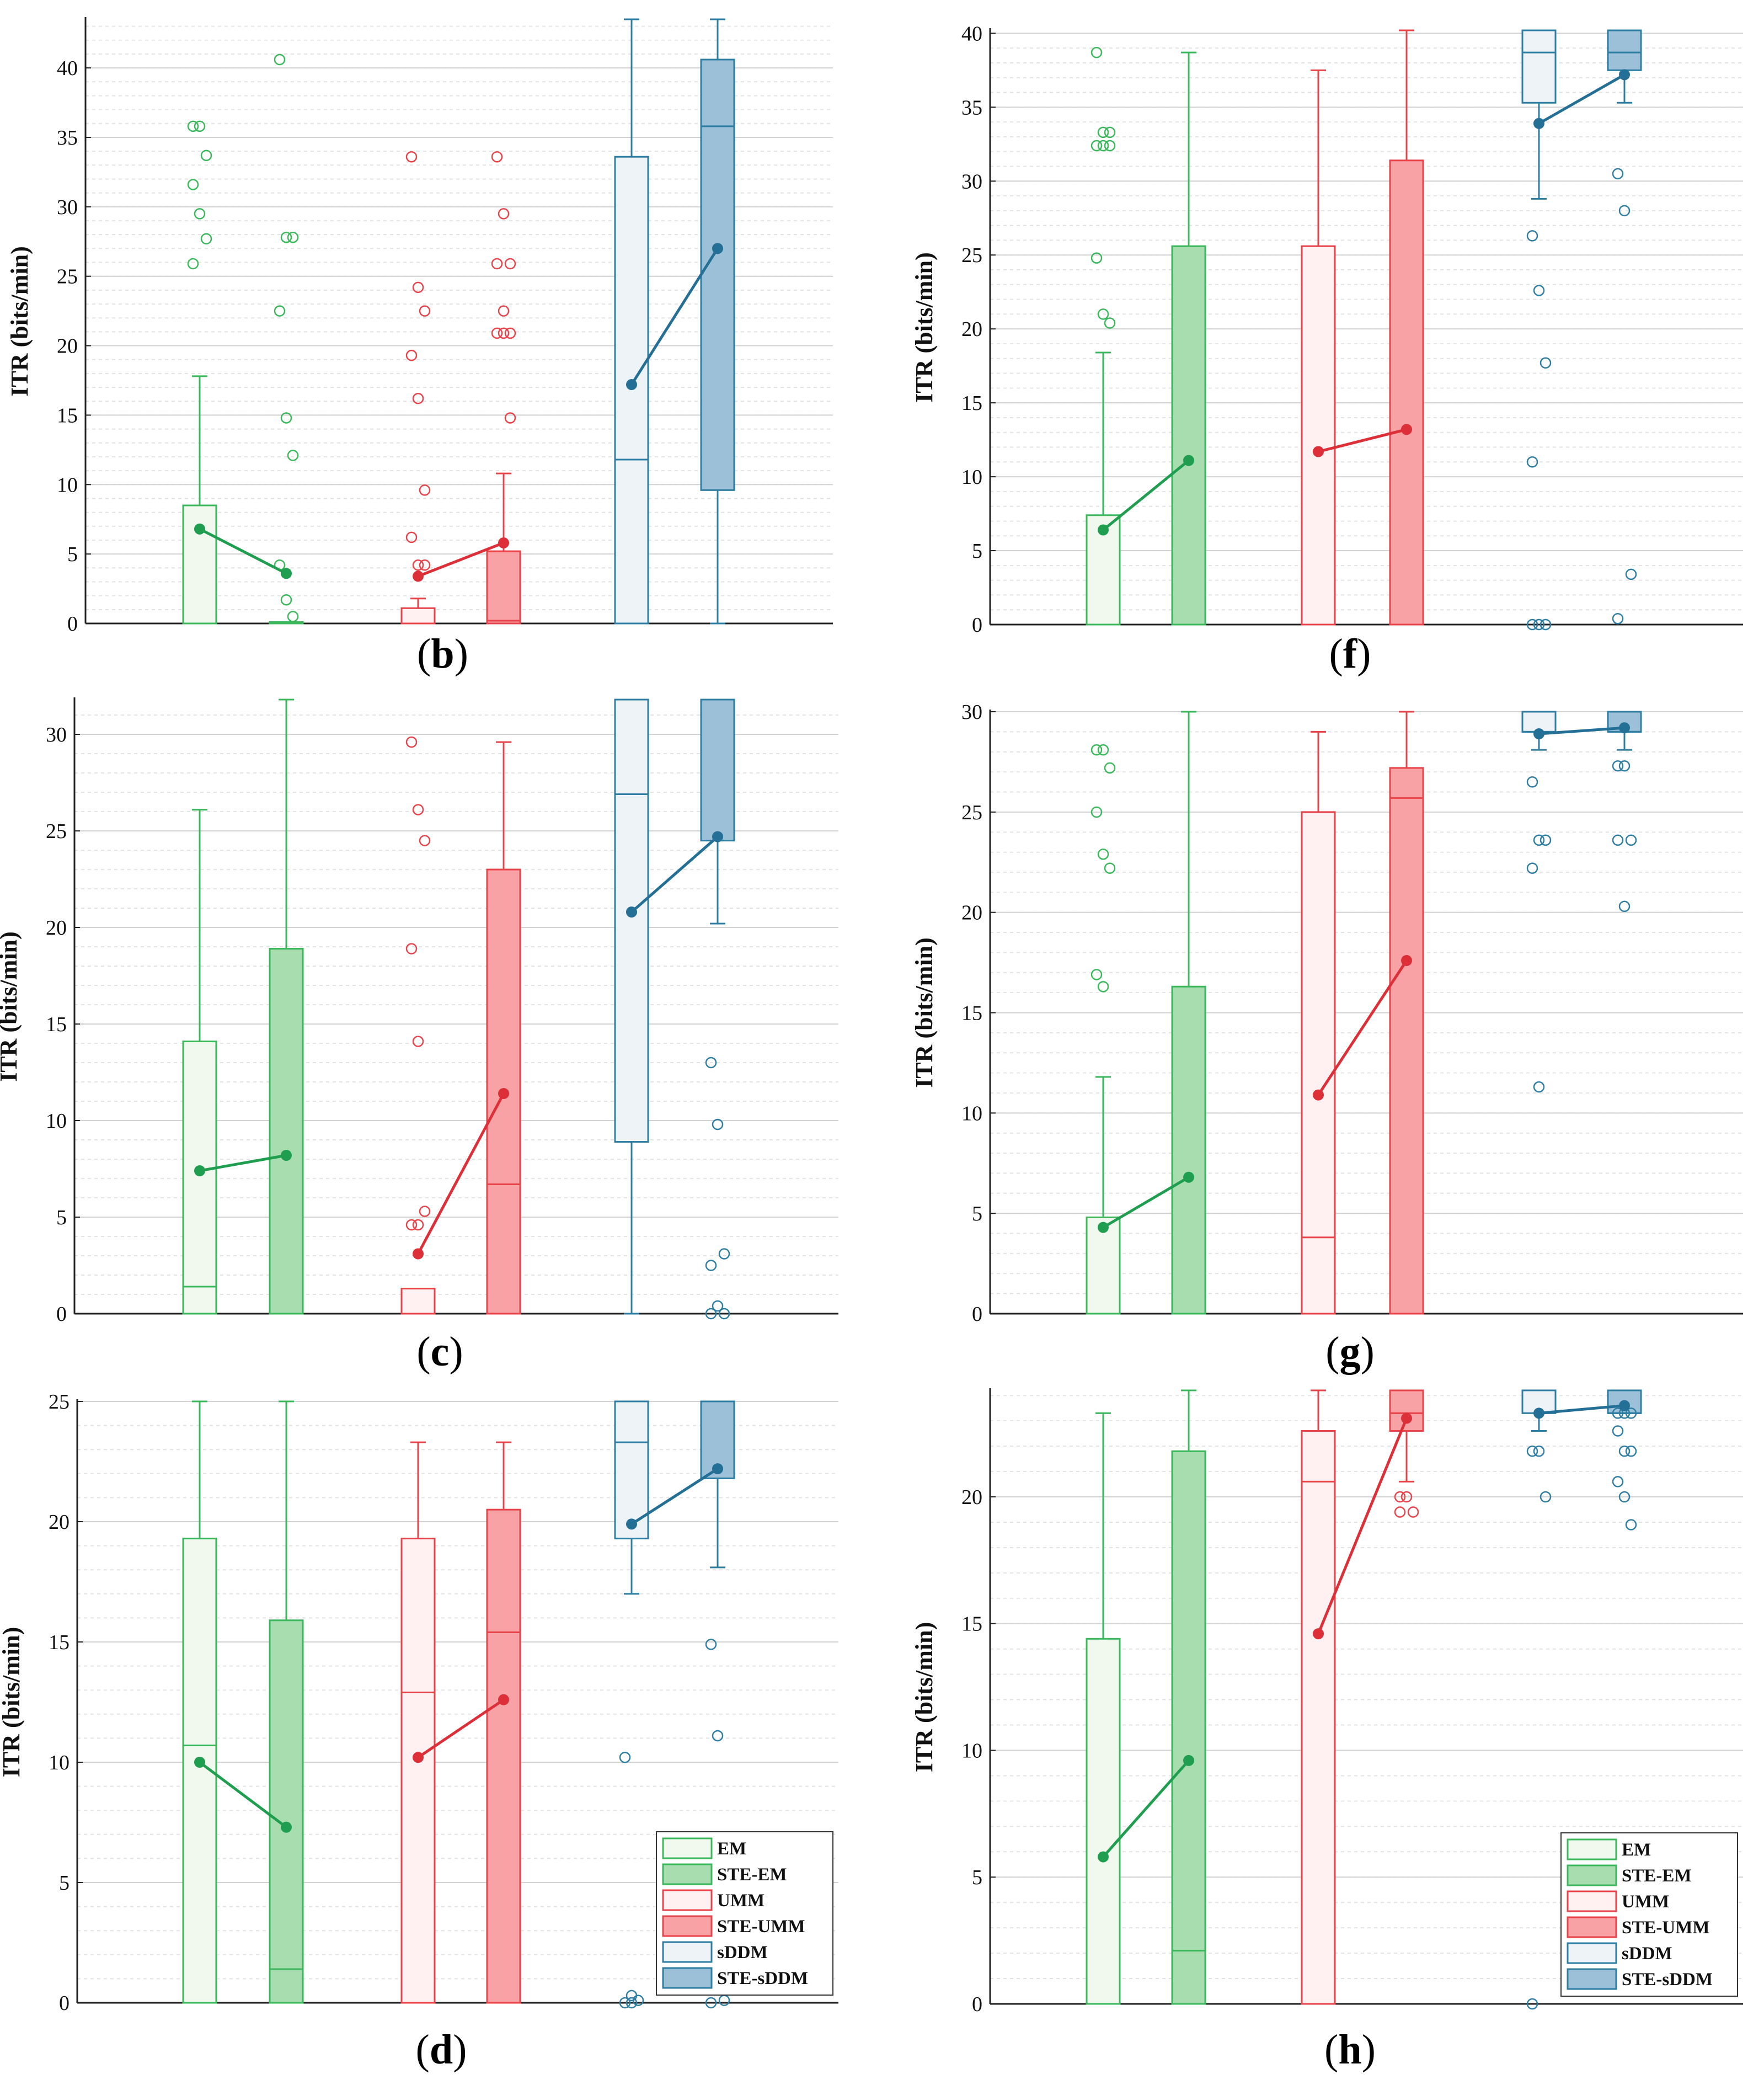  Describe the element at coordinates (441, 2050) in the screenshot. I see `panel-letter: (d)` at that location.